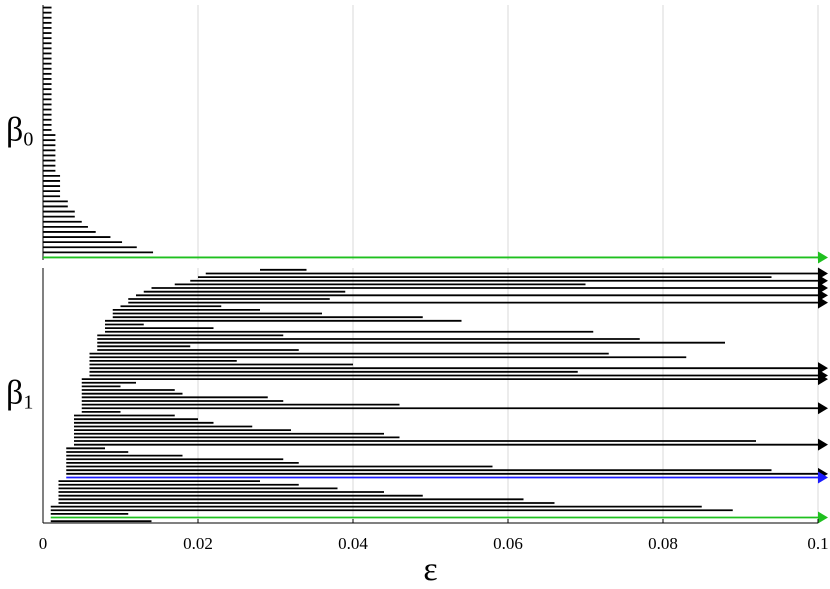 This screenshot has width=830, height=589. Describe the element at coordinates (817, 543) in the screenshot. I see `x-tick-label: 0.1` at that location.